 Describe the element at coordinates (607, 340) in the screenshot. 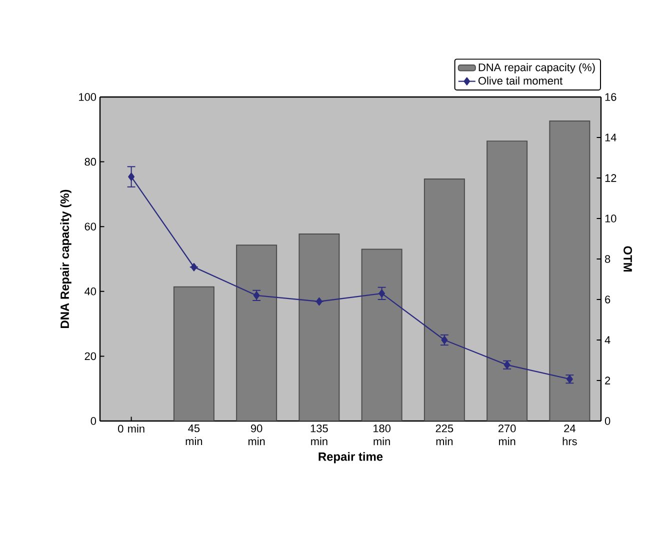

I see `y2-tick-label: 4` at that location.